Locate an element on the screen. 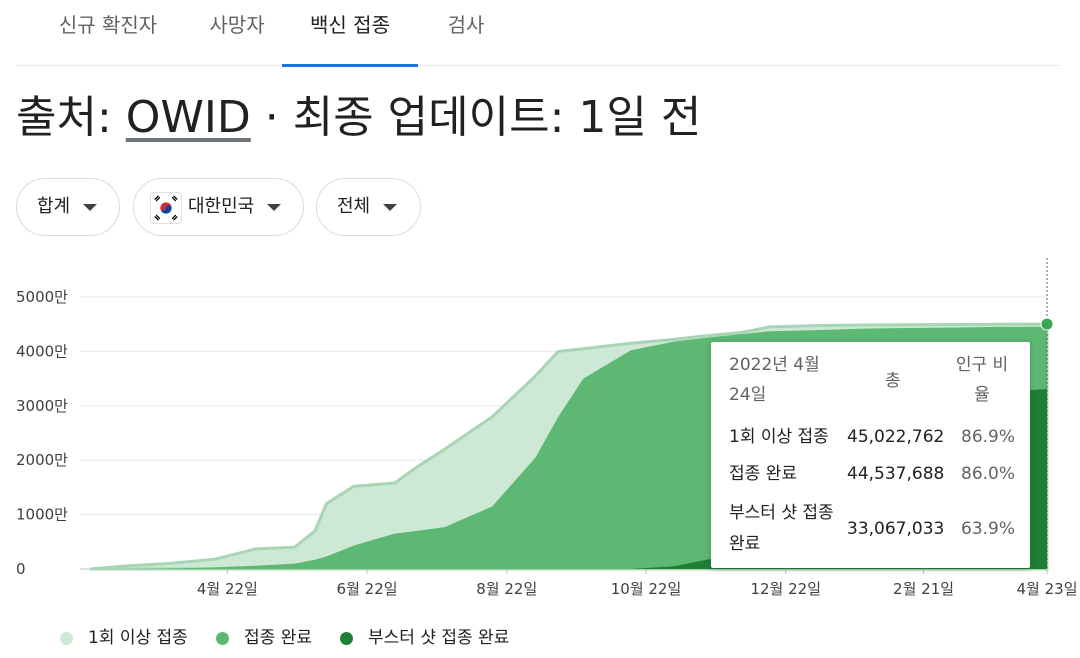 This screenshot has width=1080, height=658. x-tick-label: 4월 22일 is located at coordinates (227, 589).